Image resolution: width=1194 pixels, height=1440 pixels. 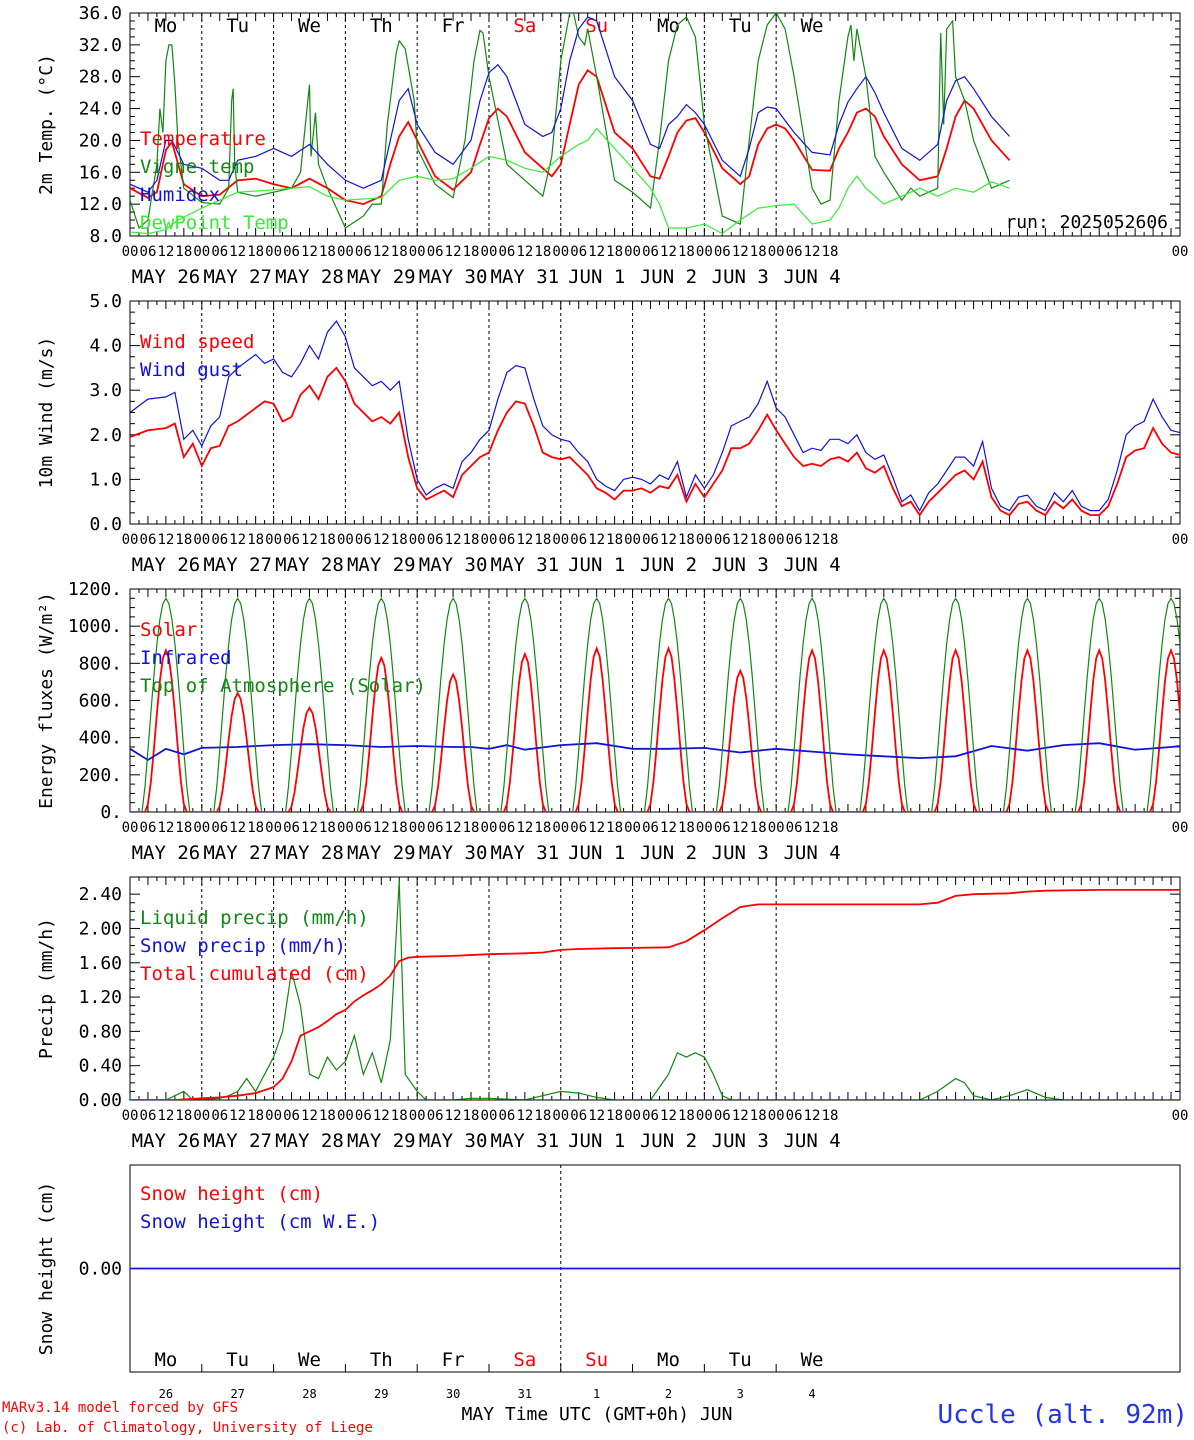 I want to click on legend-entry: Liquid precip (mm/h), so click(x=254, y=918).